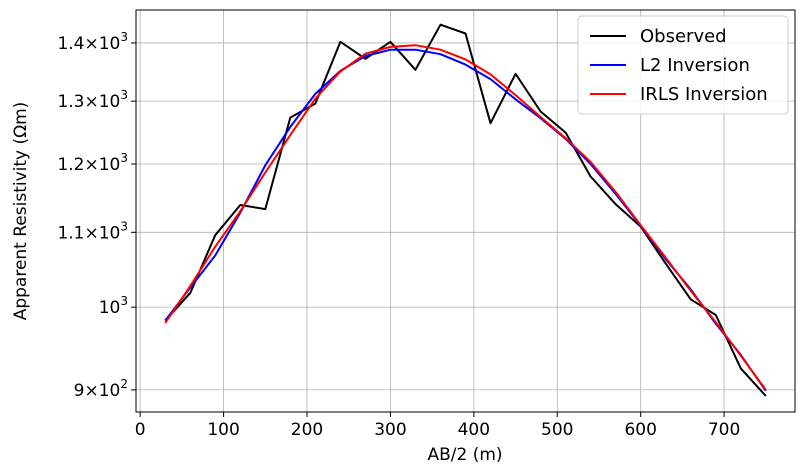  I want to click on x-tick-label: 300, so click(390, 430).